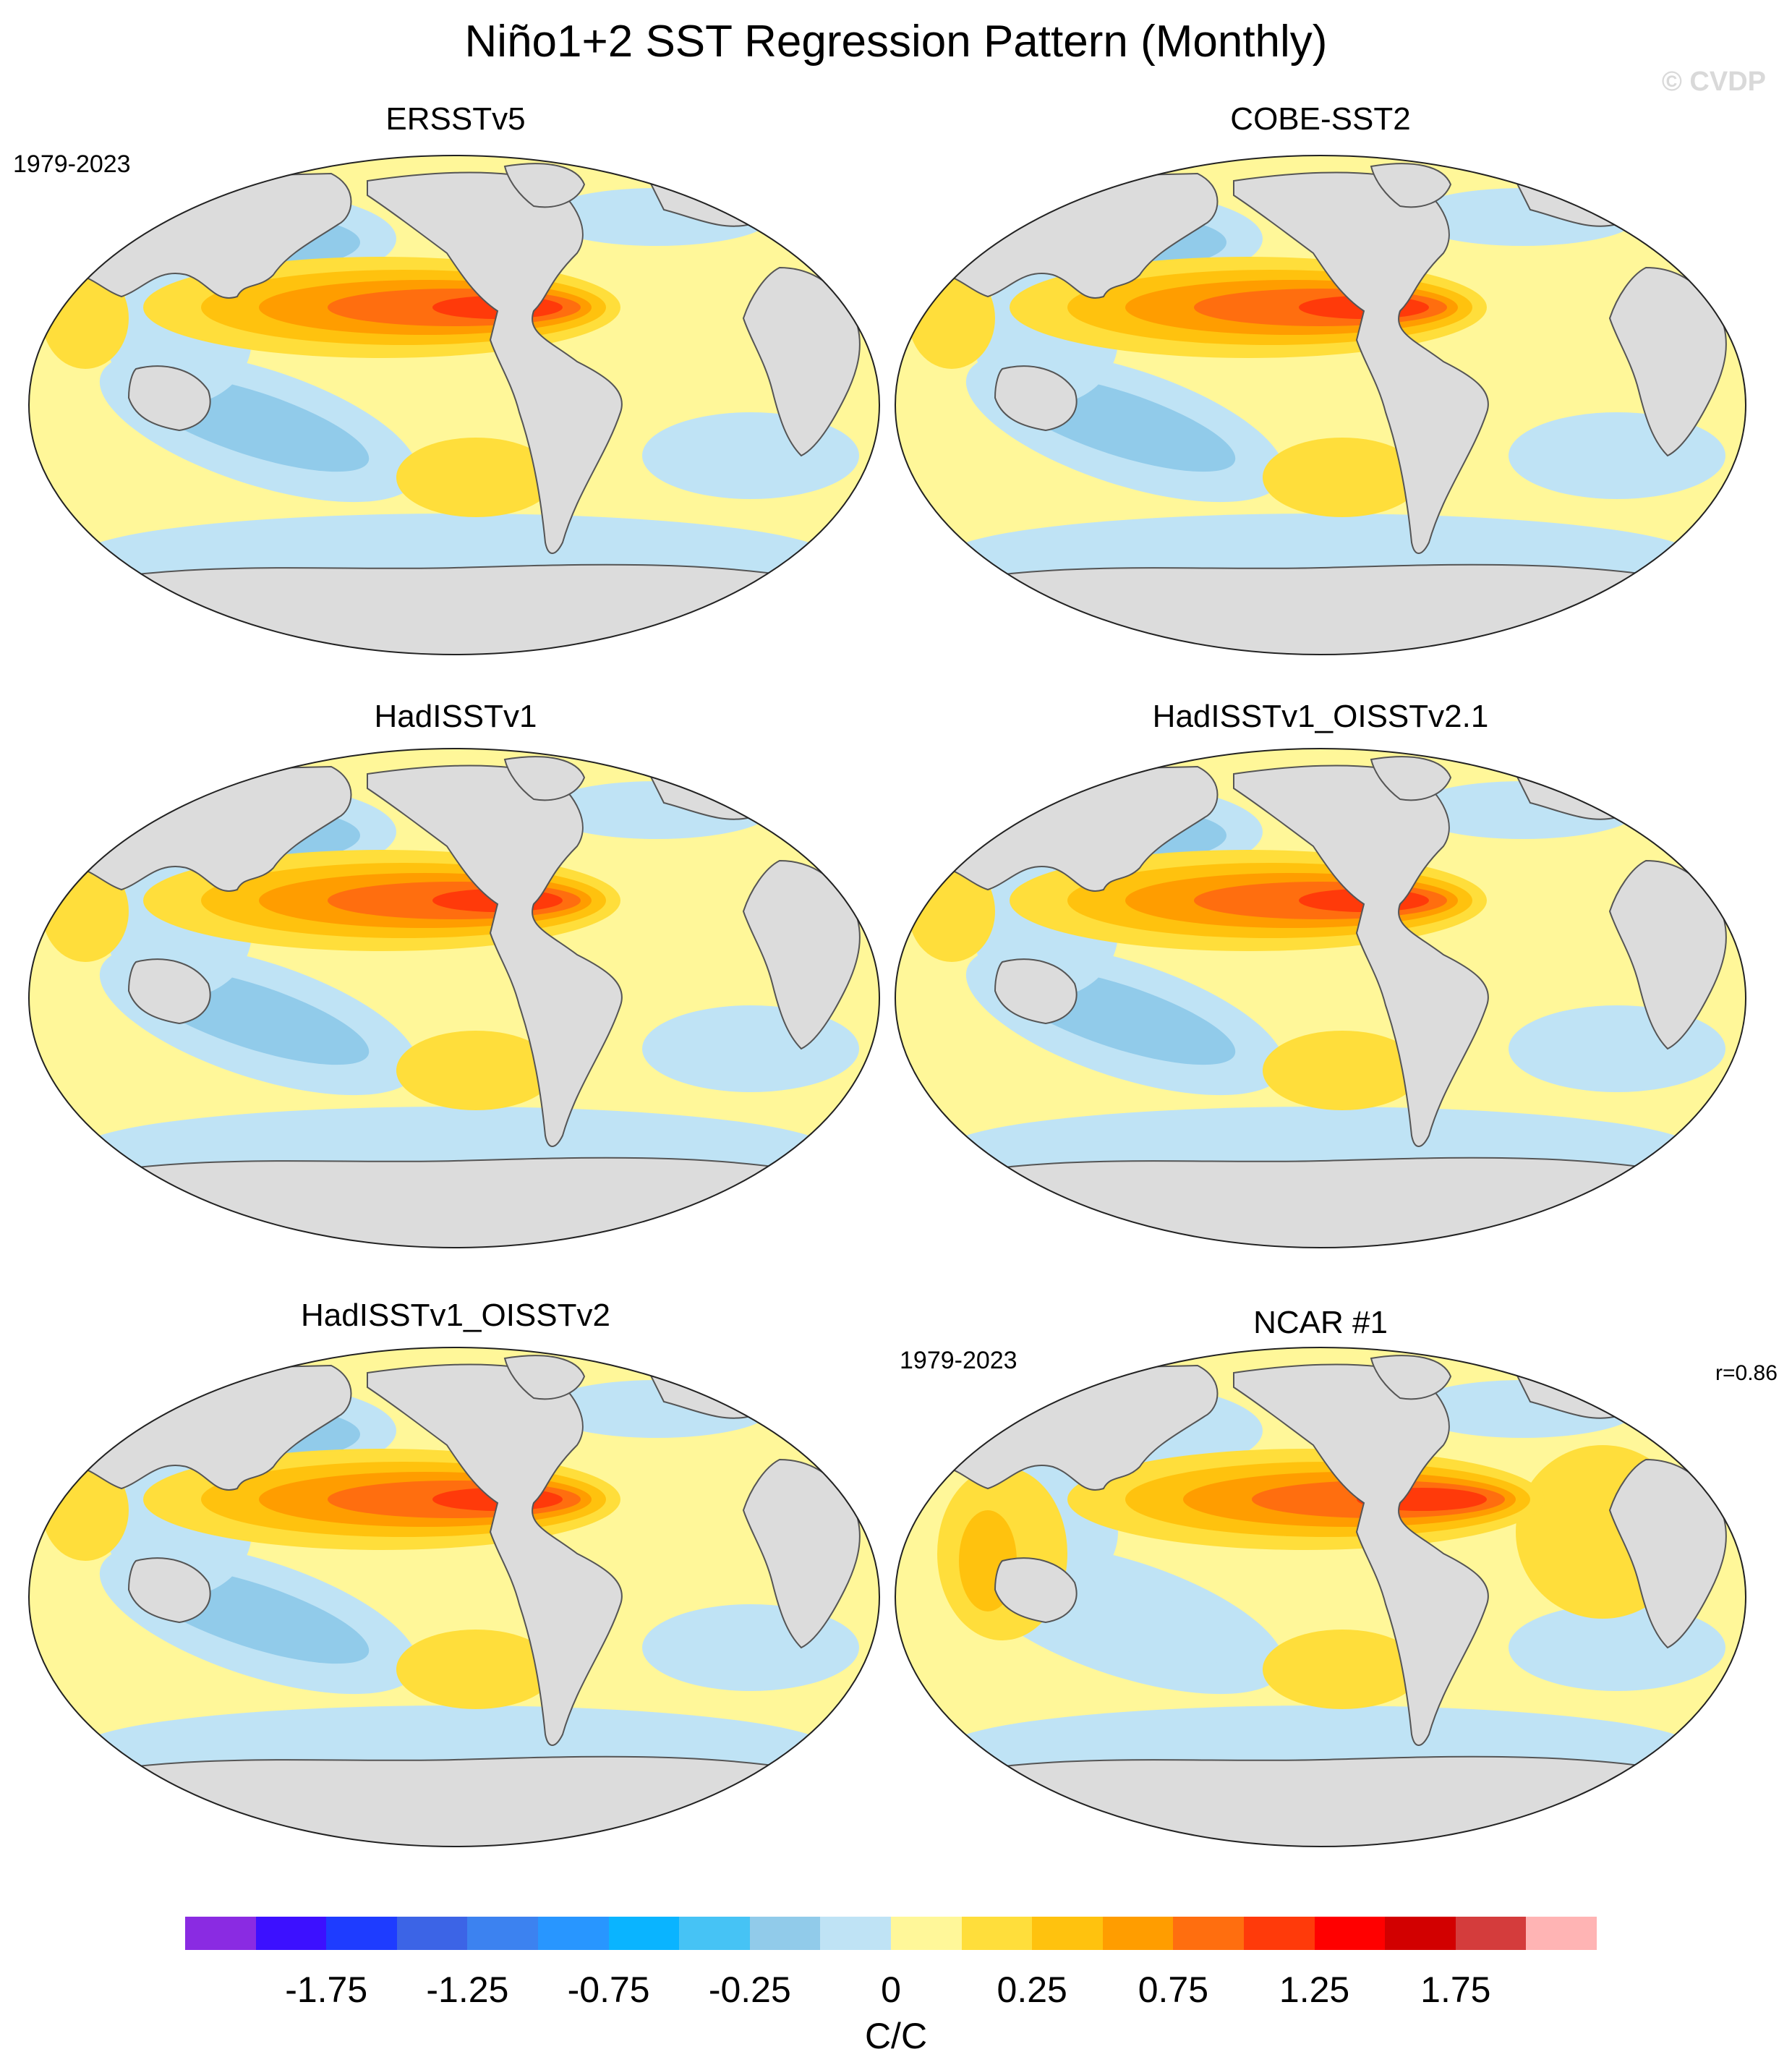  I want to click on colorbar-tick-label: -1.25, so click(467, 1990).